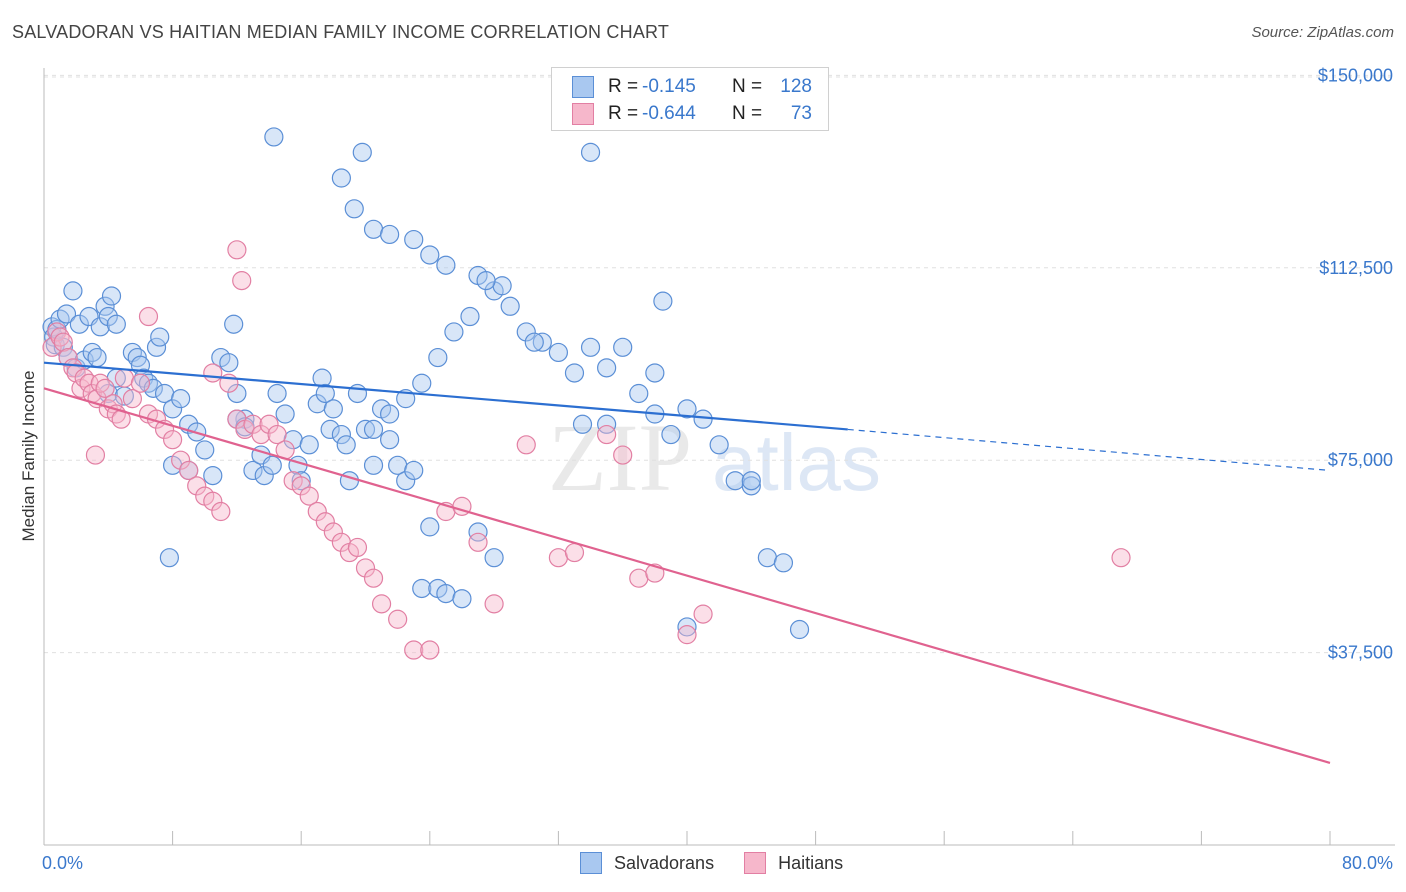 The width and height of the screenshot is (1406, 892). I want to click on haitians-swatch, so click(755, 863).